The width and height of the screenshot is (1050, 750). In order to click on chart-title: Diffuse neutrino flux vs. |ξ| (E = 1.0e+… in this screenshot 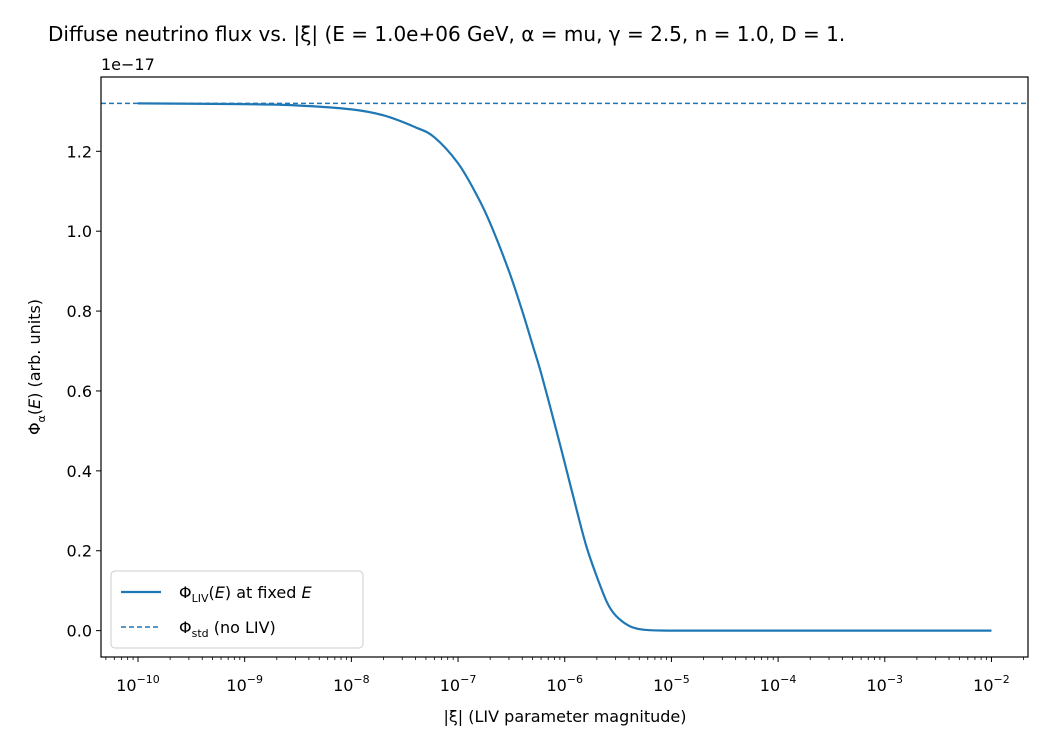, I will do `click(446, 34)`.